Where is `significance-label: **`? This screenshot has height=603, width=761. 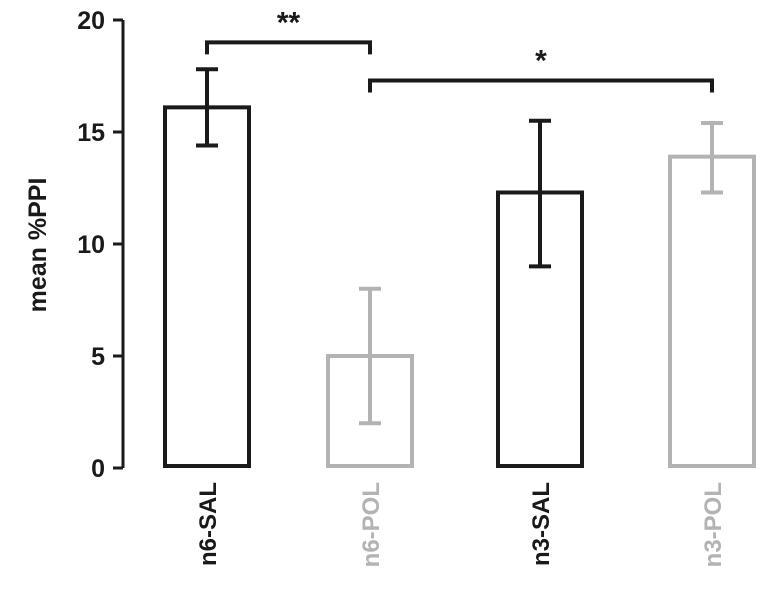 significance-label: ** is located at coordinates (289, 22).